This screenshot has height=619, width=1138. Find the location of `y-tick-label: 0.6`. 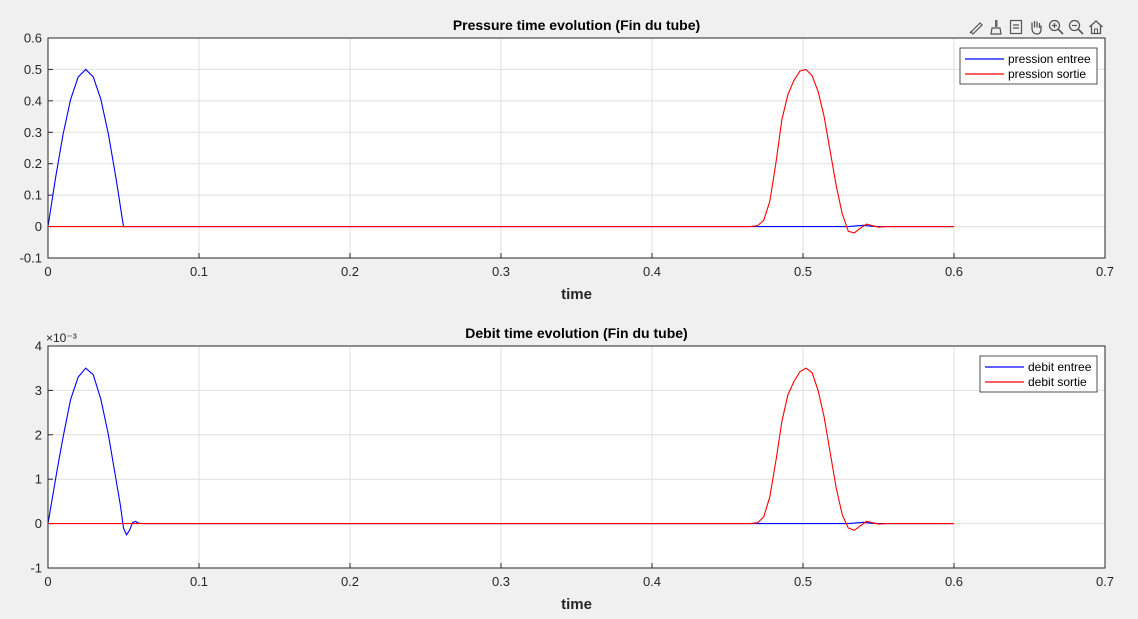

y-tick-label: 0.6 is located at coordinates (33, 38).